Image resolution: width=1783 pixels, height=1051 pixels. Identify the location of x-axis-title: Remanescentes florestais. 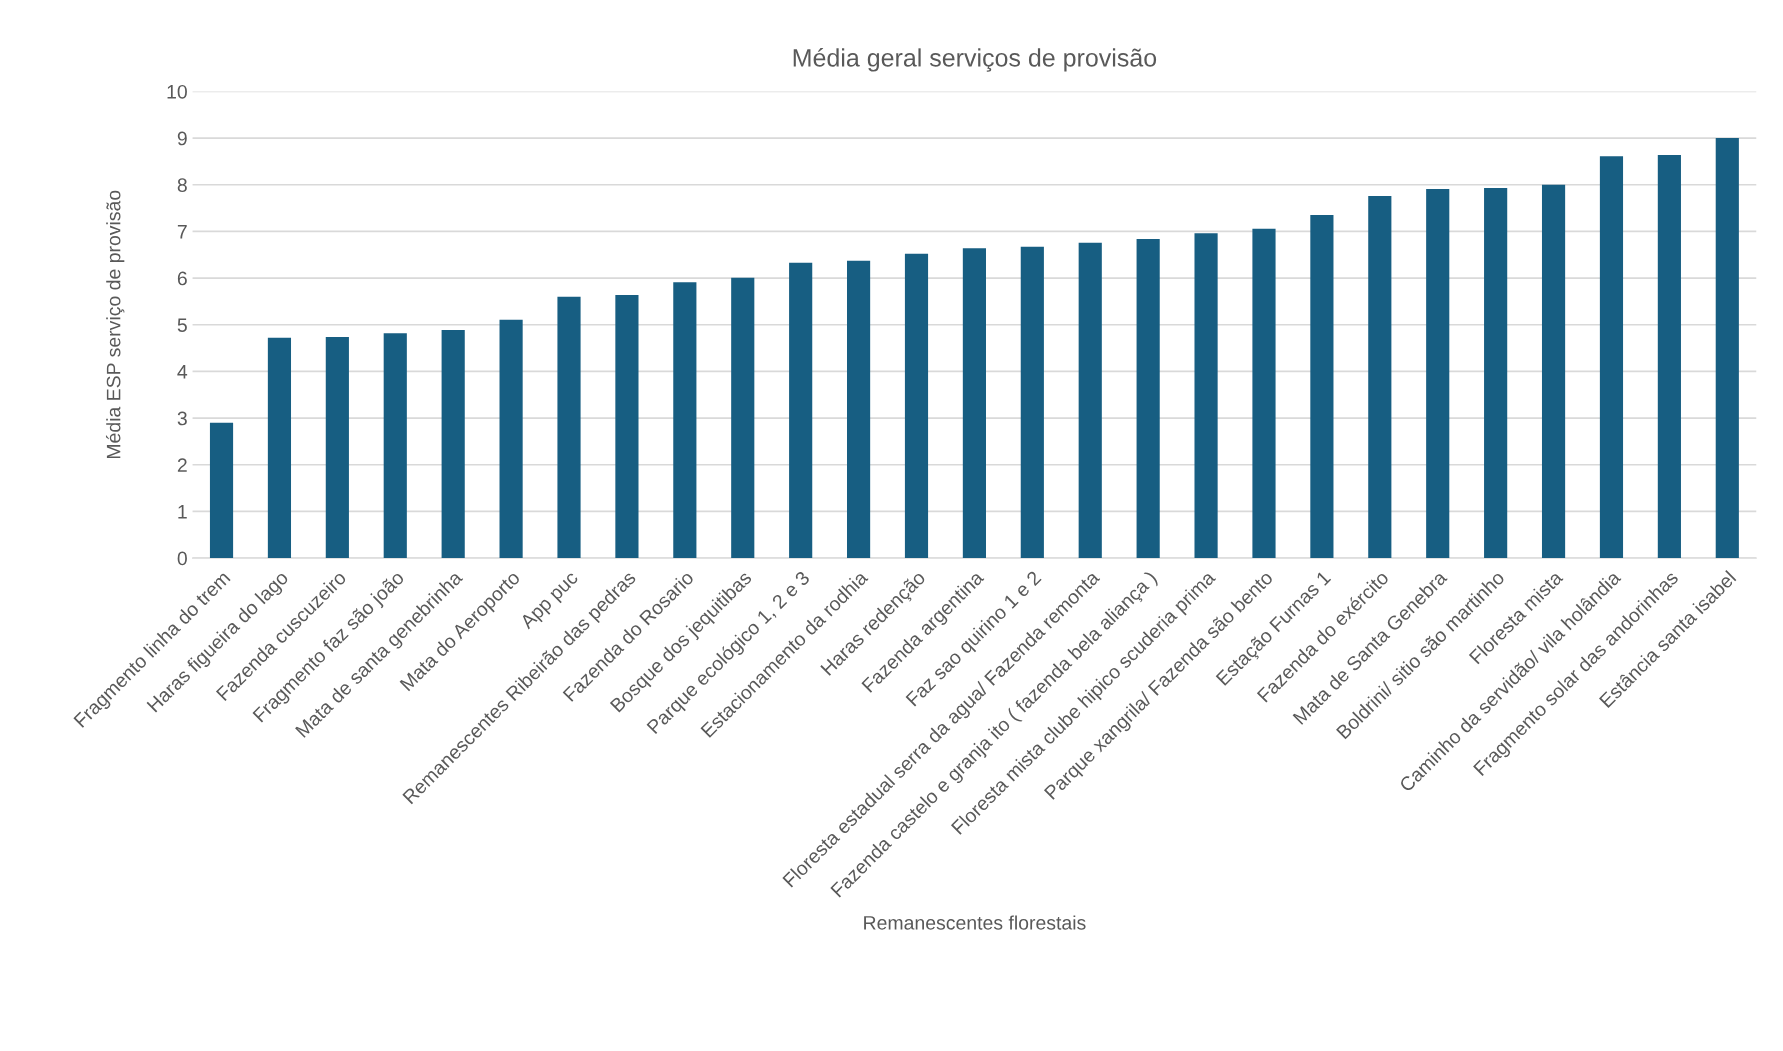
(975, 922).